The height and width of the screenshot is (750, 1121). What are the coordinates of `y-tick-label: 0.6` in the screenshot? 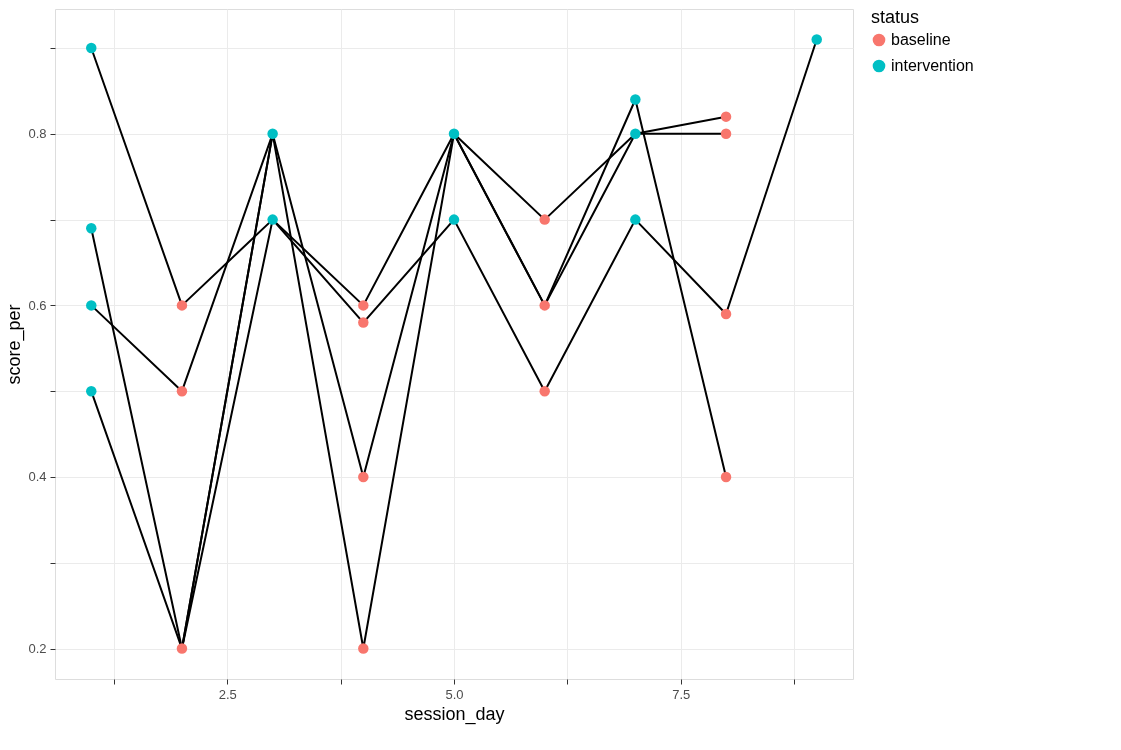 It's located at (37, 305).